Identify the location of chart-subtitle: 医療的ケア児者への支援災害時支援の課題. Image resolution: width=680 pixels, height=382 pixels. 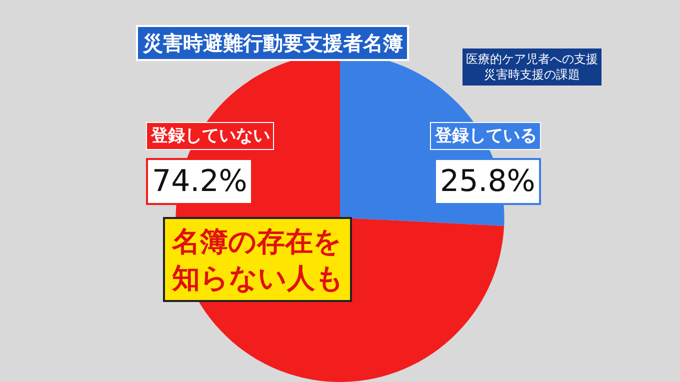
(532, 67).